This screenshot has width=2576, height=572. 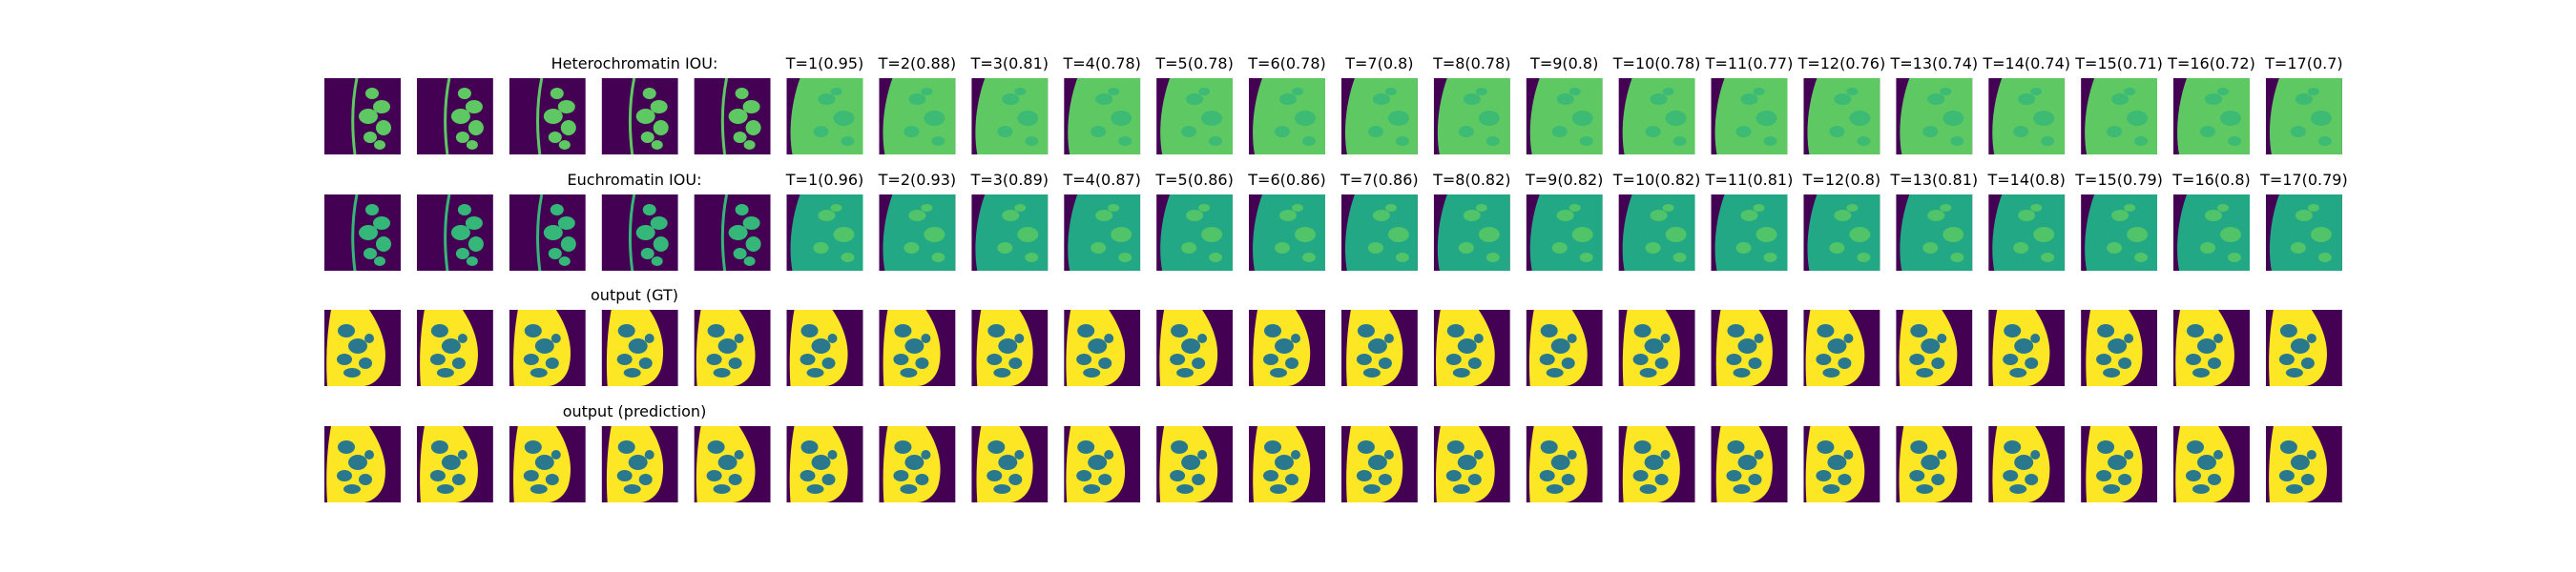 What do you see at coordinates (2210, 180) in the screenshot?
I see `timestep-iou-label: T=16(0.8)` at bounding box center [2210, 180].